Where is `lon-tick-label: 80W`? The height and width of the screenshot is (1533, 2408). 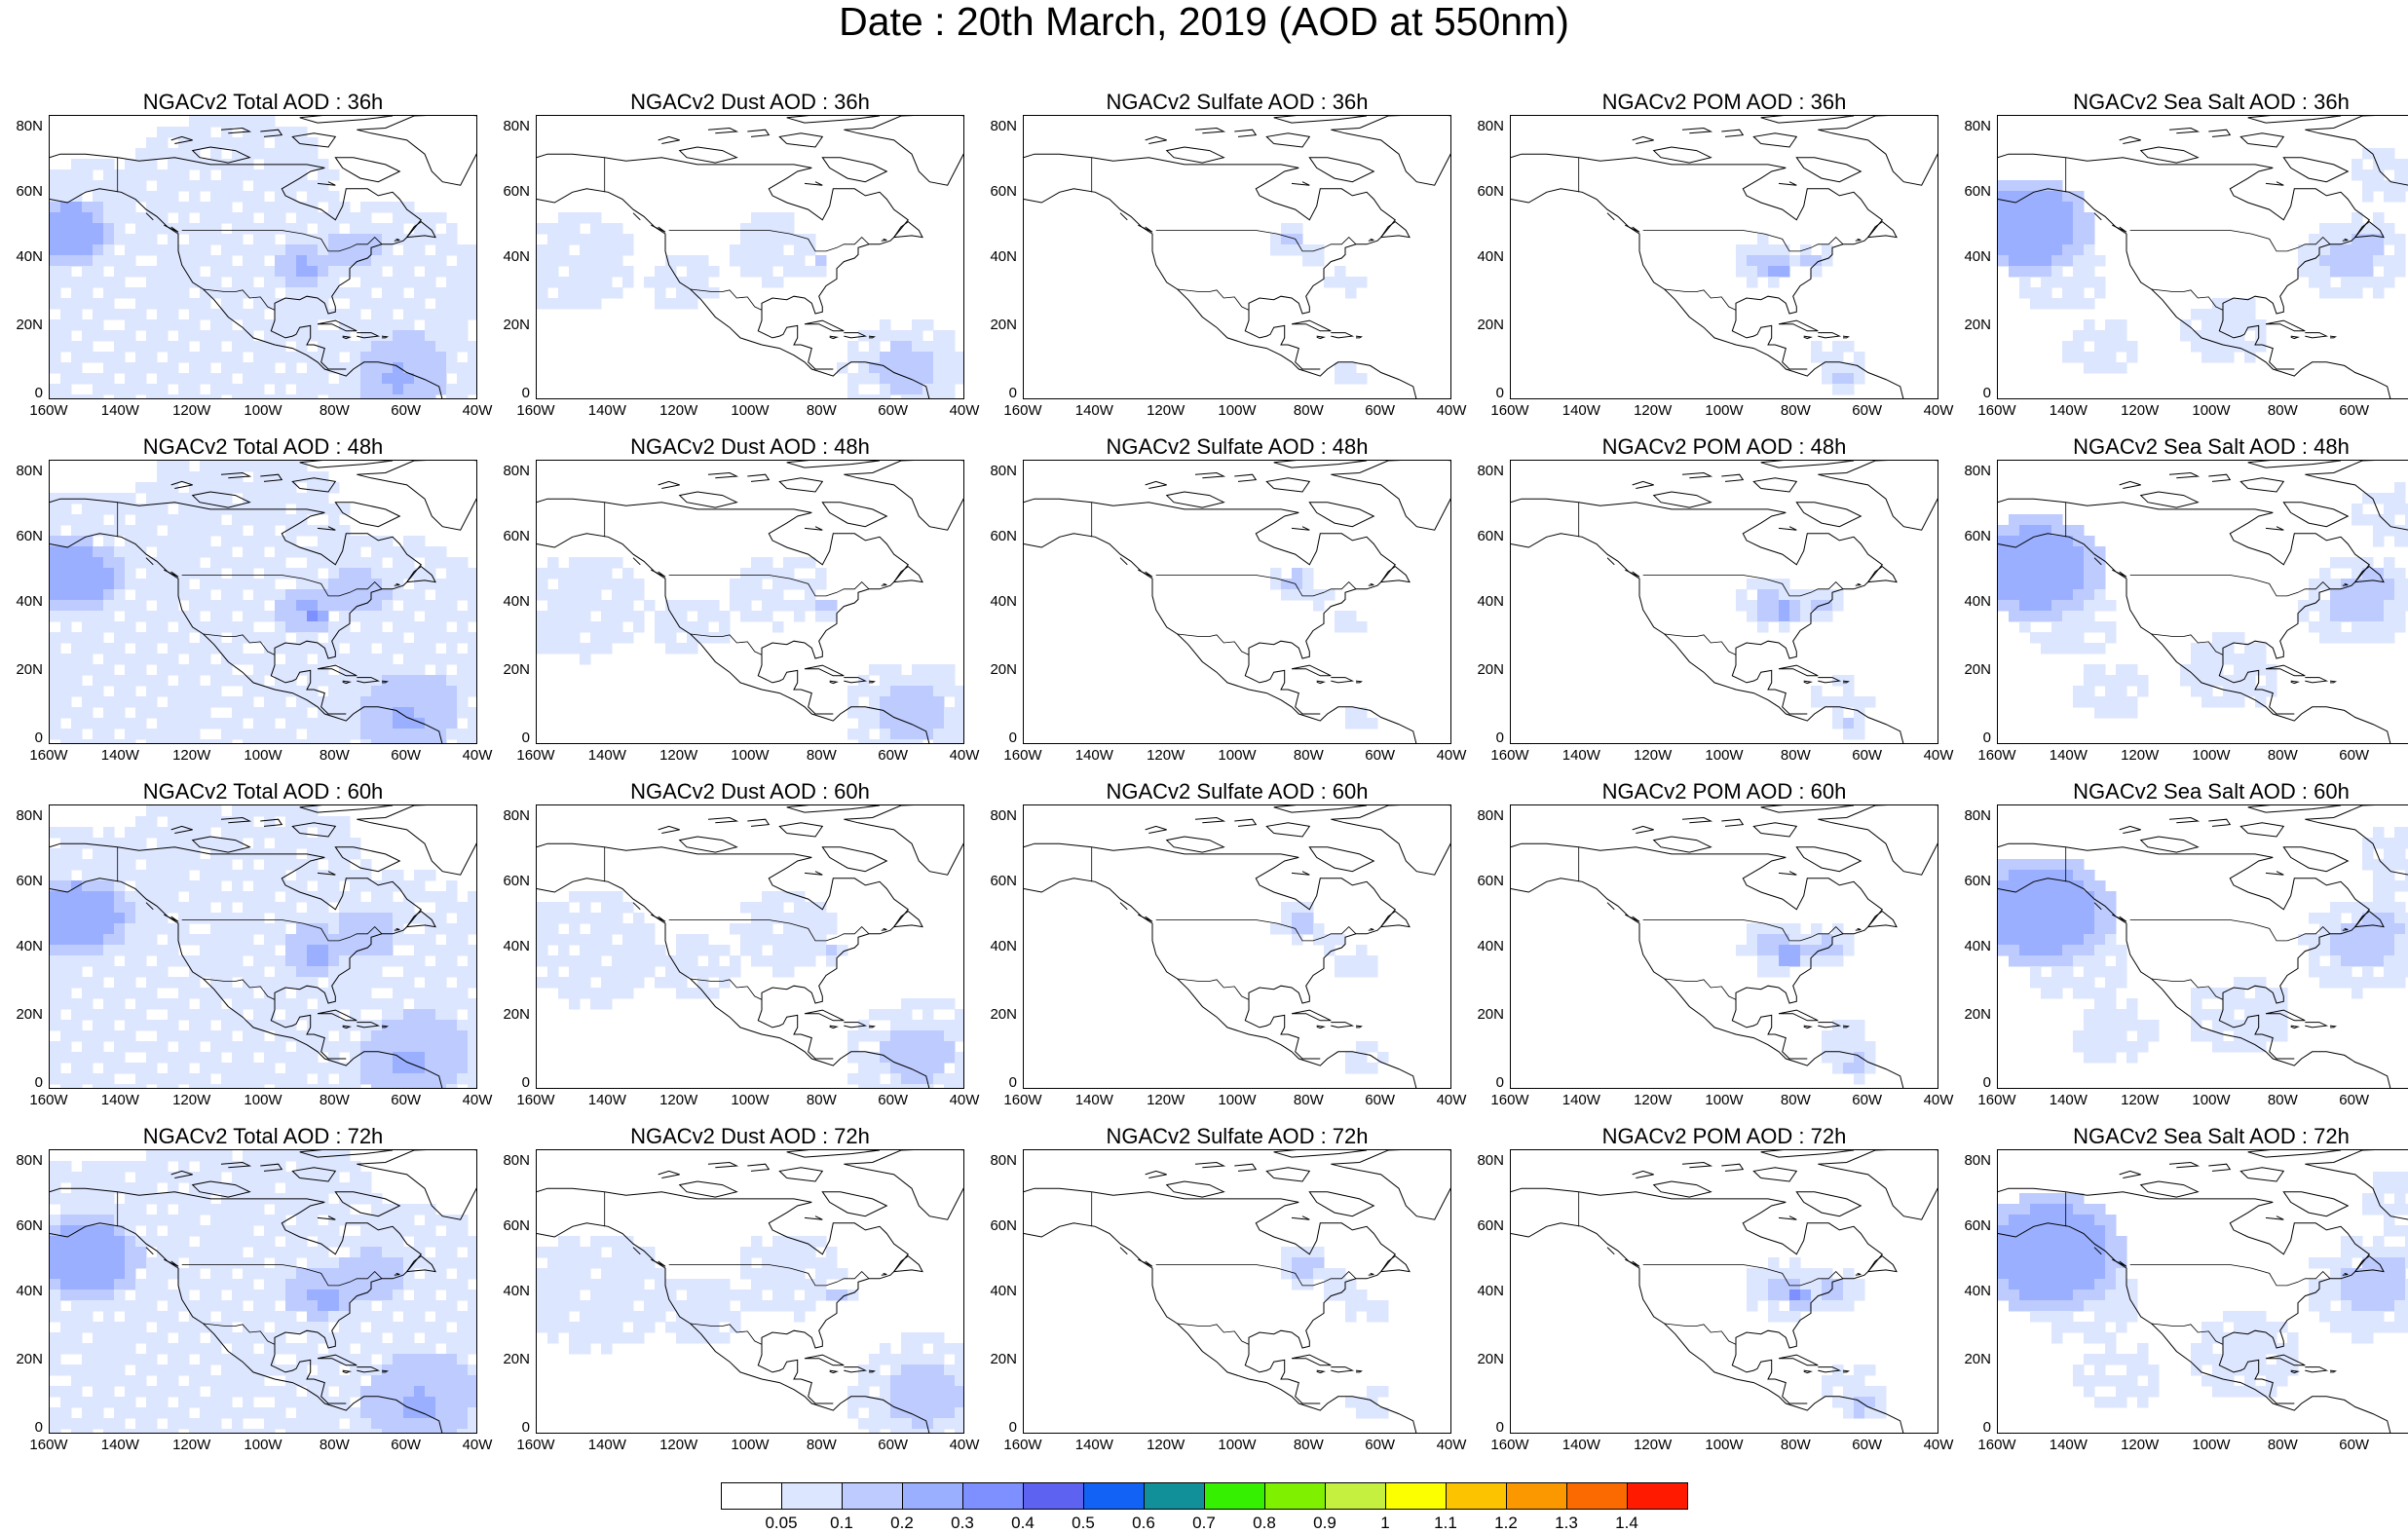
lon-tick-label: 80W is located at coordinates (2282, 411).